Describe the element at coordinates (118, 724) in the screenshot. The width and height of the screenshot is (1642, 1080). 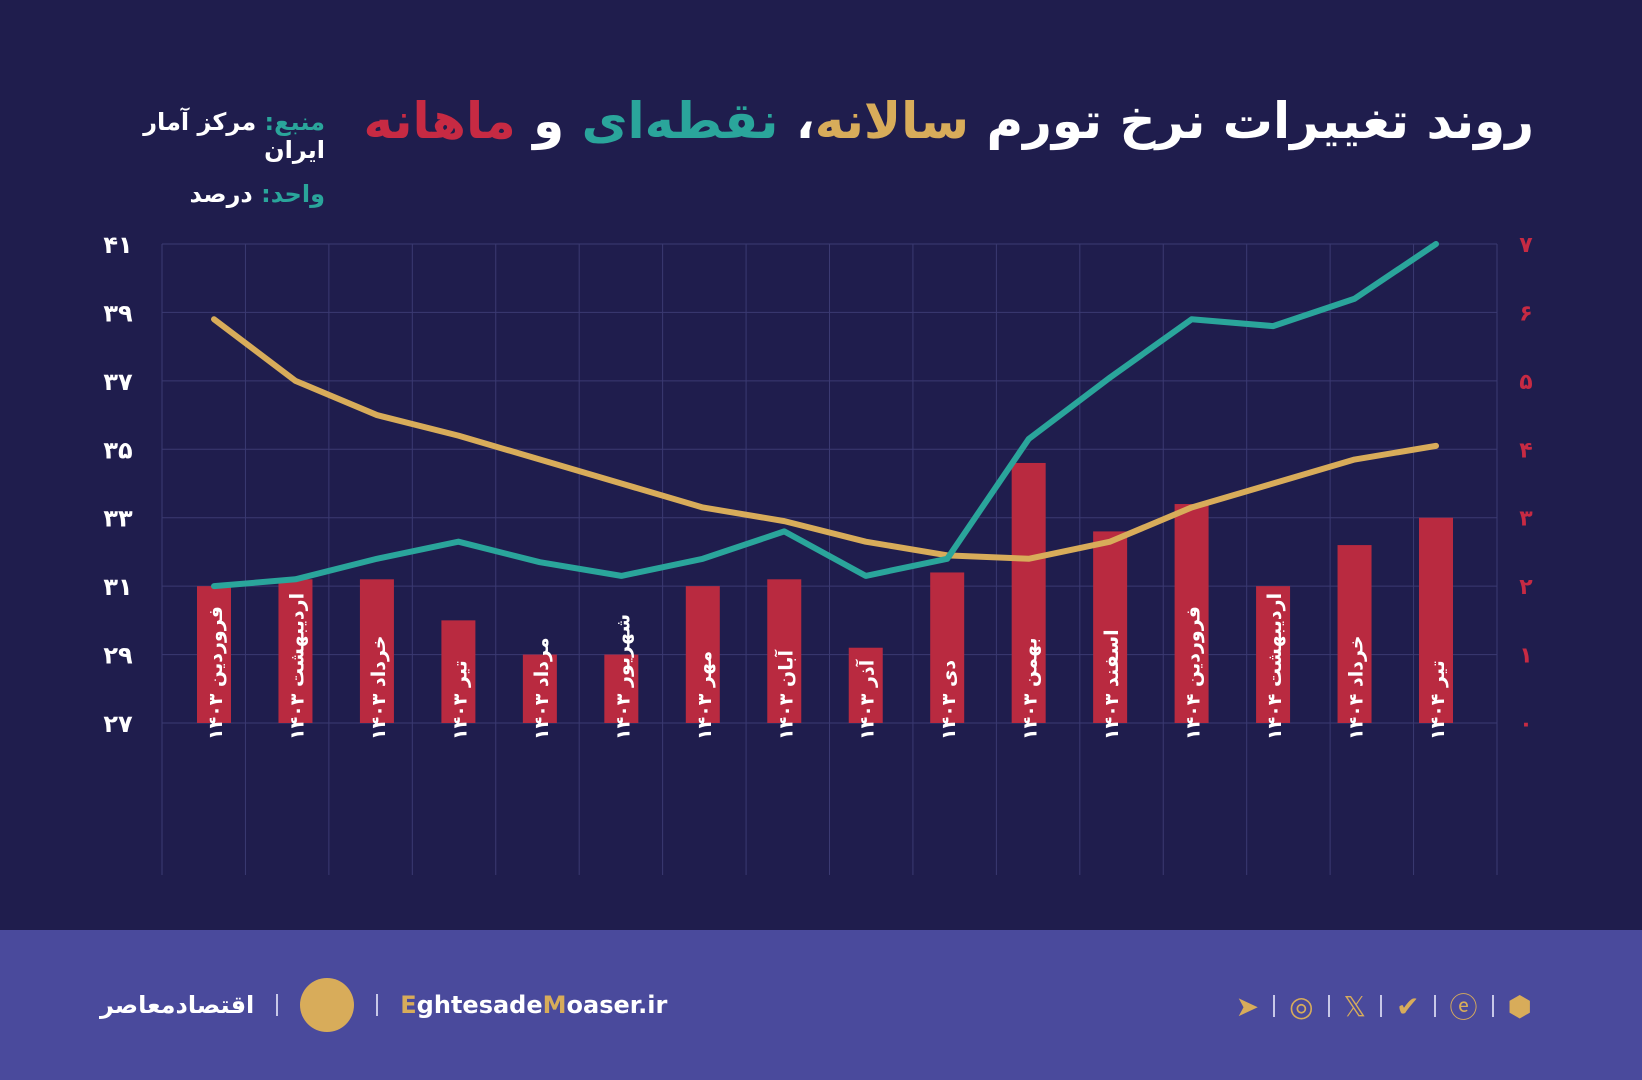
I see `left-tick-label: ۲۷` at that location.